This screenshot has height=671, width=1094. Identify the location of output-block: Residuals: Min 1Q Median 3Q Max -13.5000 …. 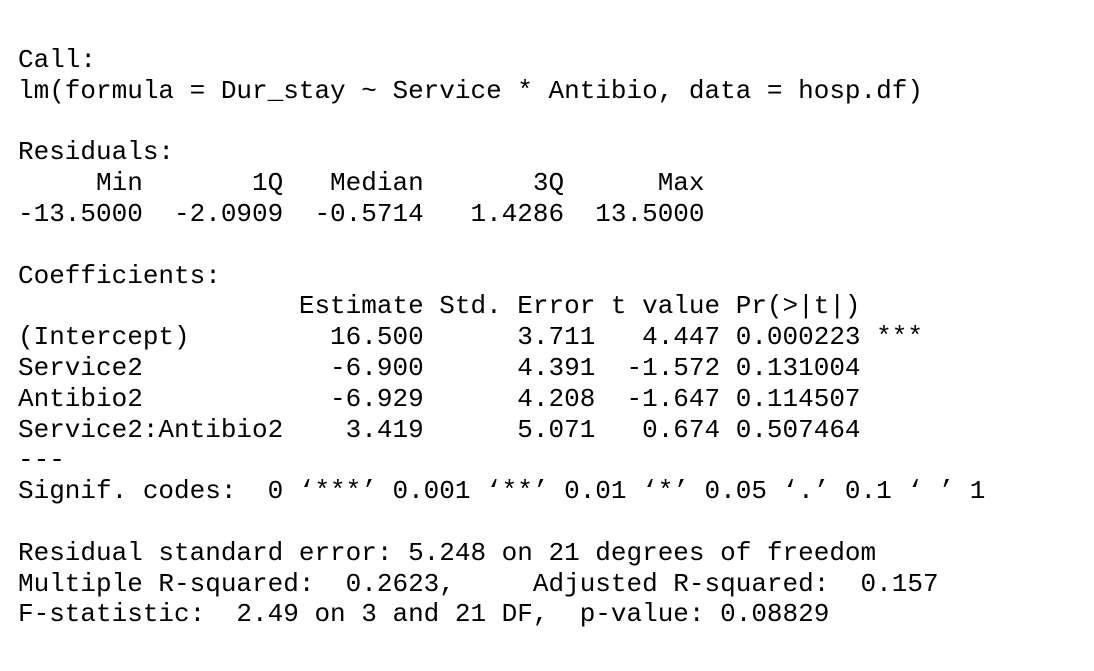
(556, 183).